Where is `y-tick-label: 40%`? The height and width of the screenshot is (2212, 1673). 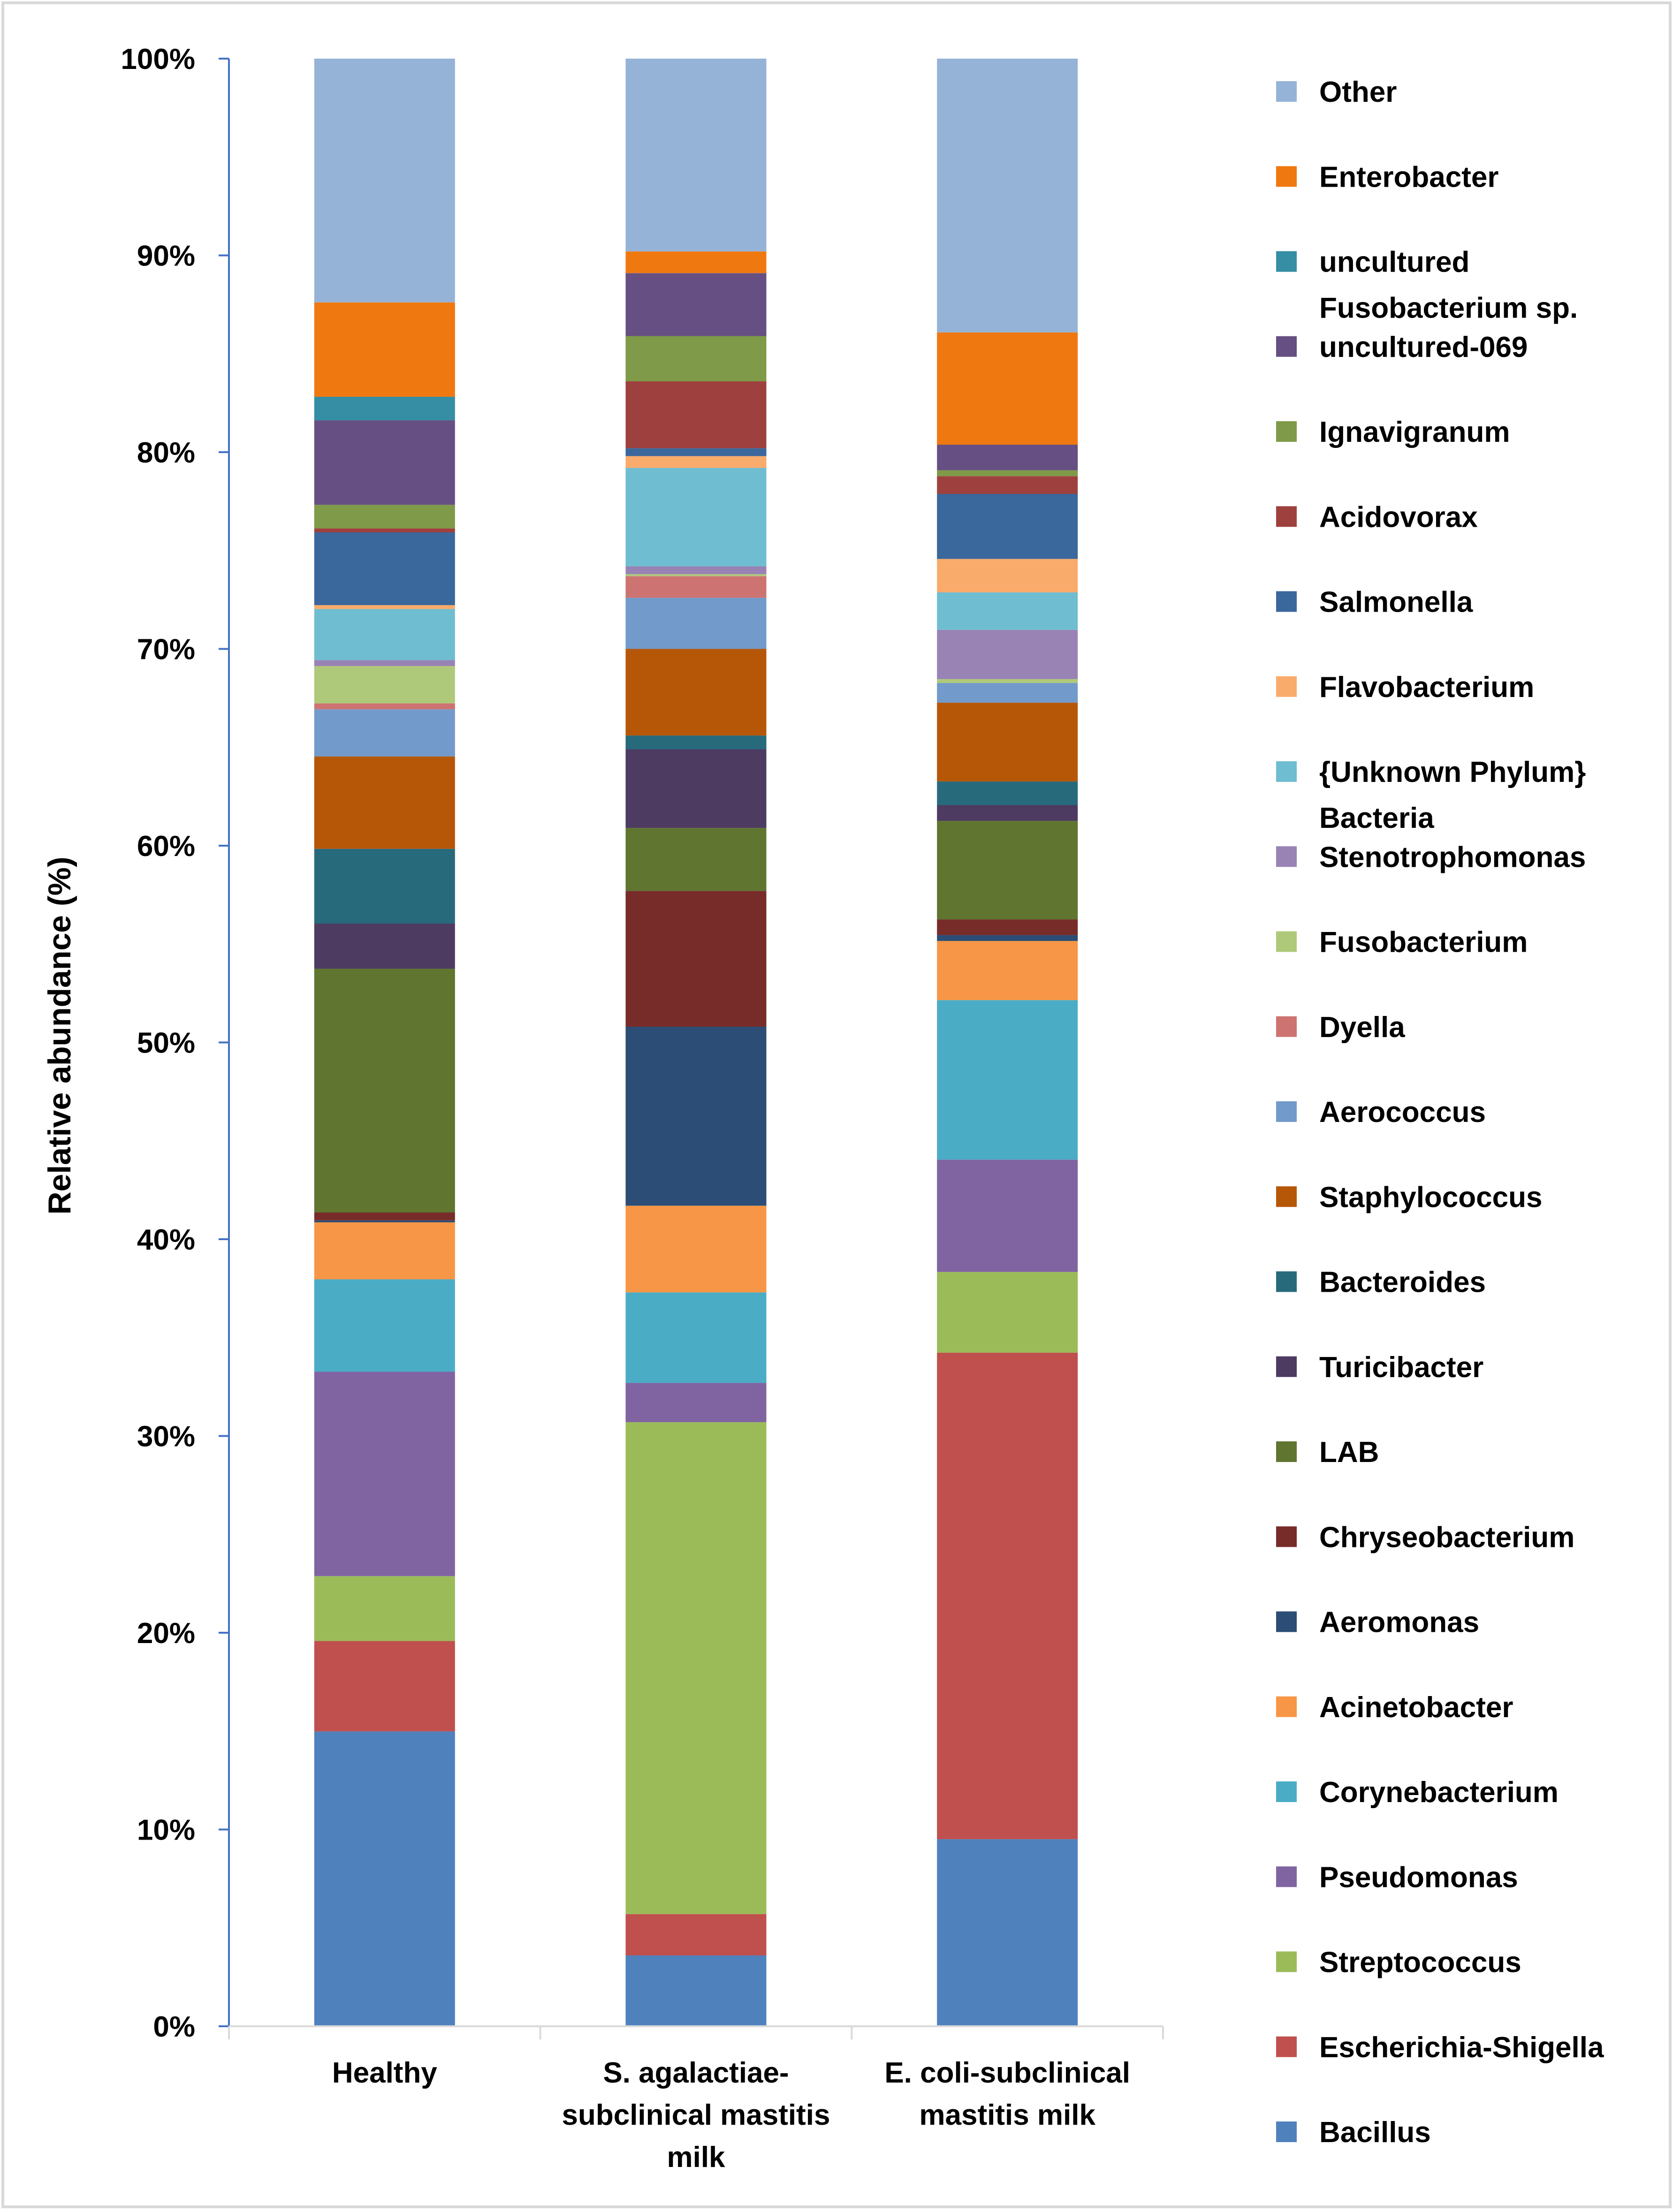 y-tick-label: 40% is located at coordinates (166, 1240).